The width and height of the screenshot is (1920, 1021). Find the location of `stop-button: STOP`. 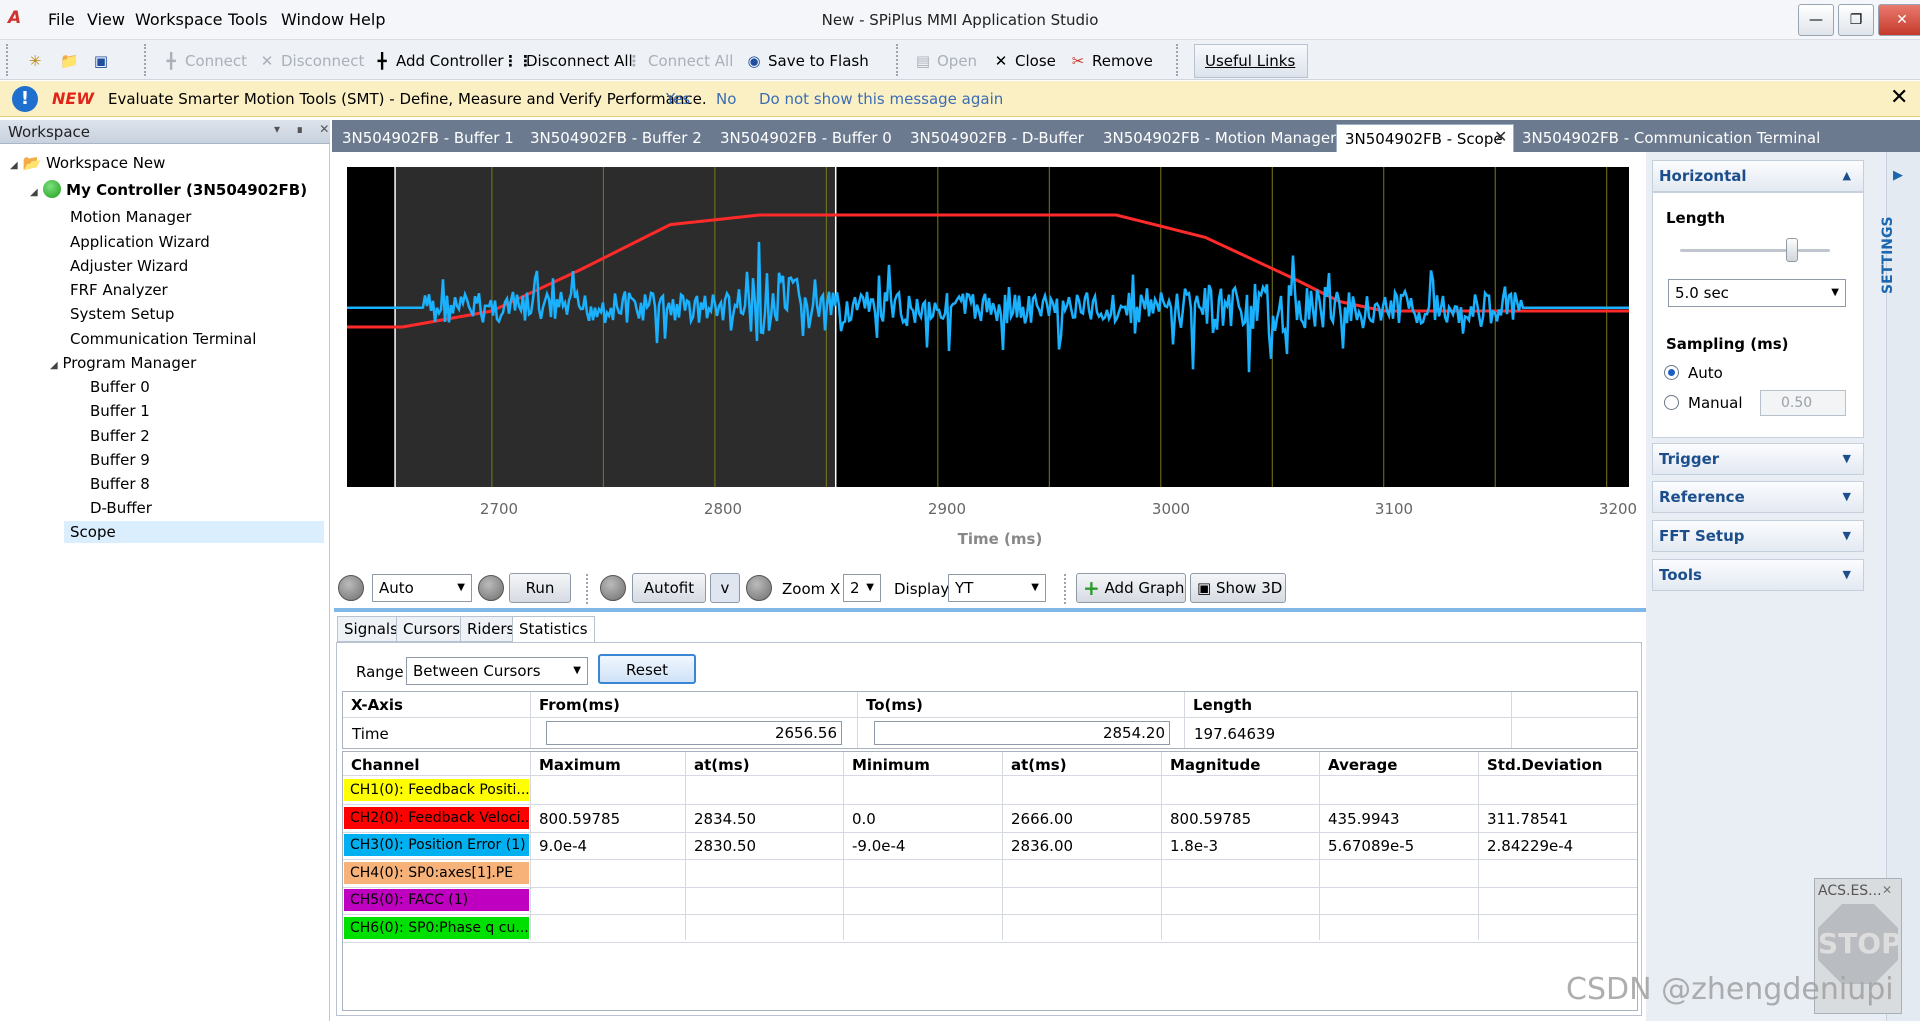

stop-button: STOP is located at coordinates (1858, 944).